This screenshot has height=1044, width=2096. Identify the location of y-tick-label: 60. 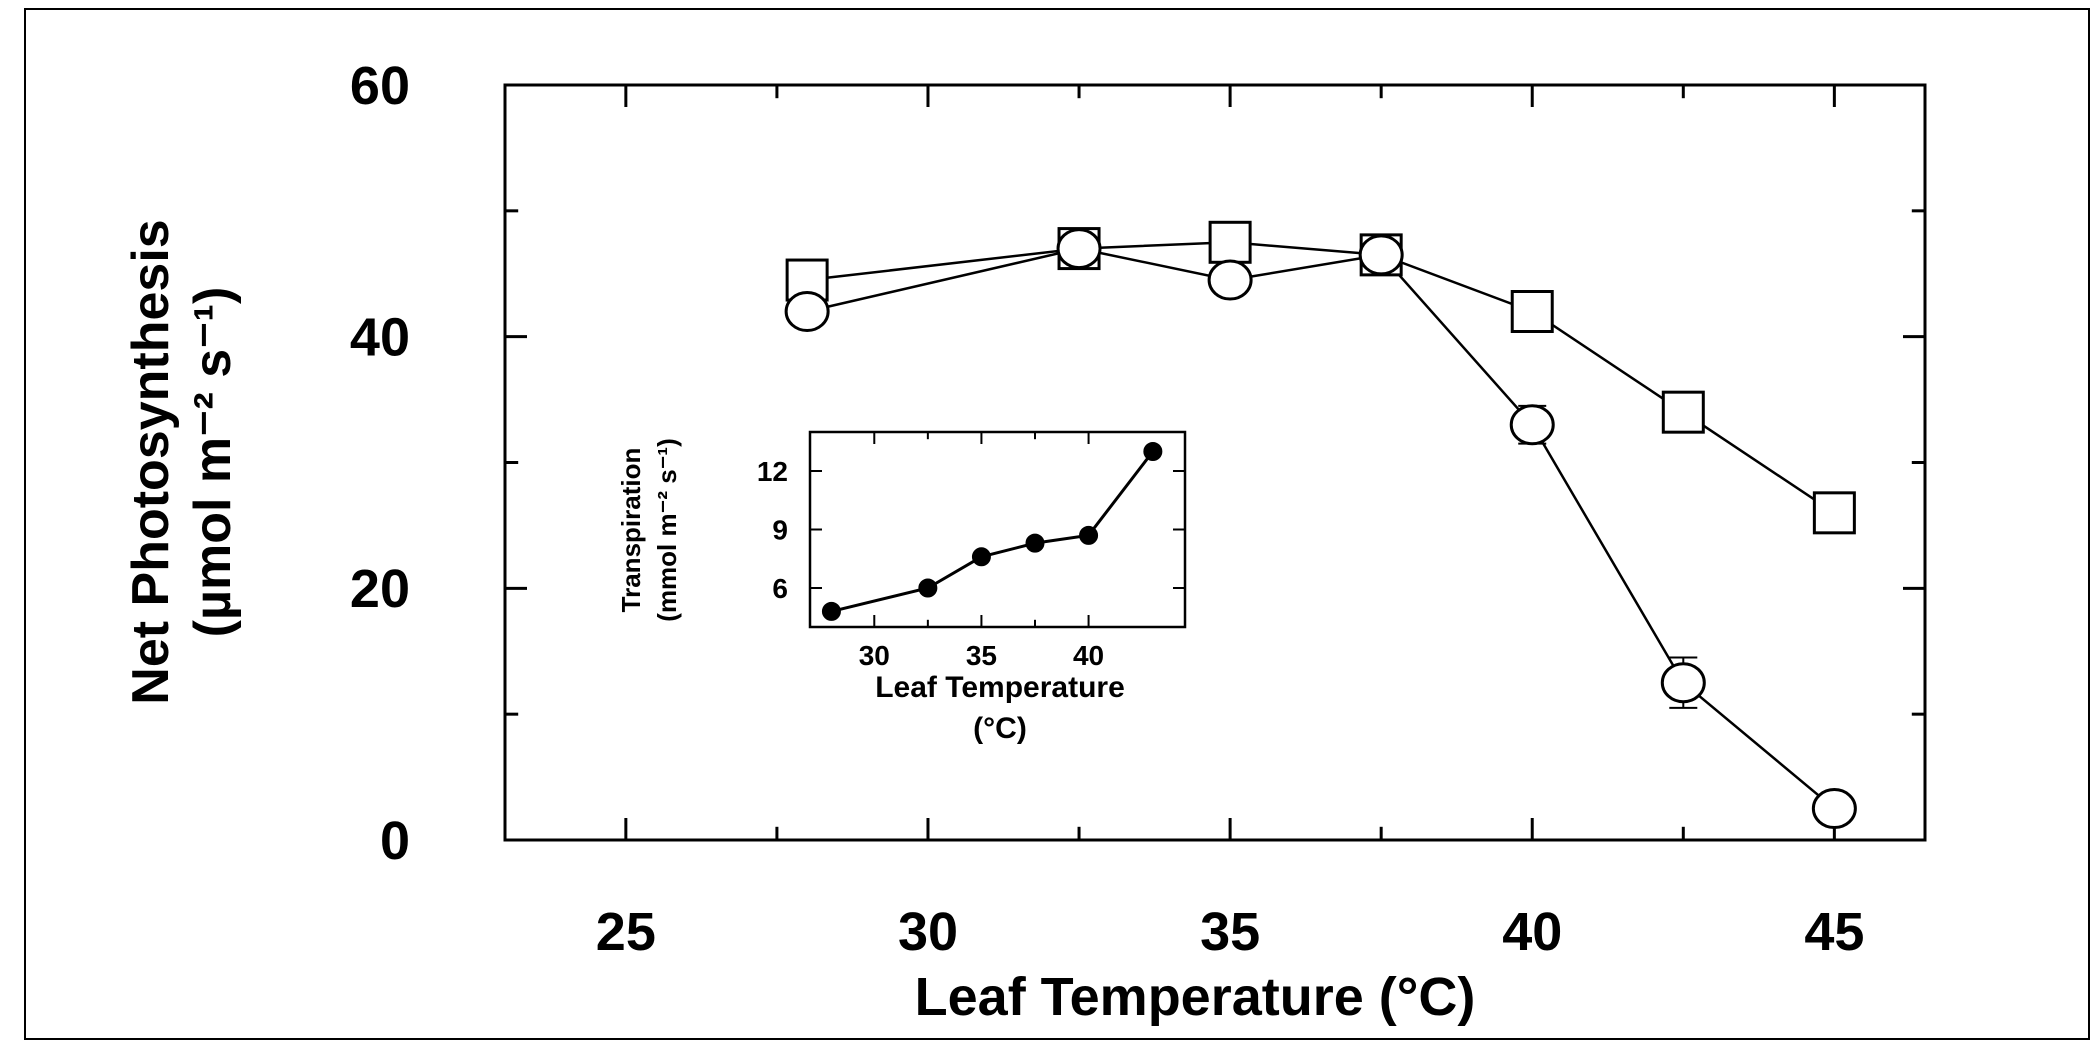
(380, 86).